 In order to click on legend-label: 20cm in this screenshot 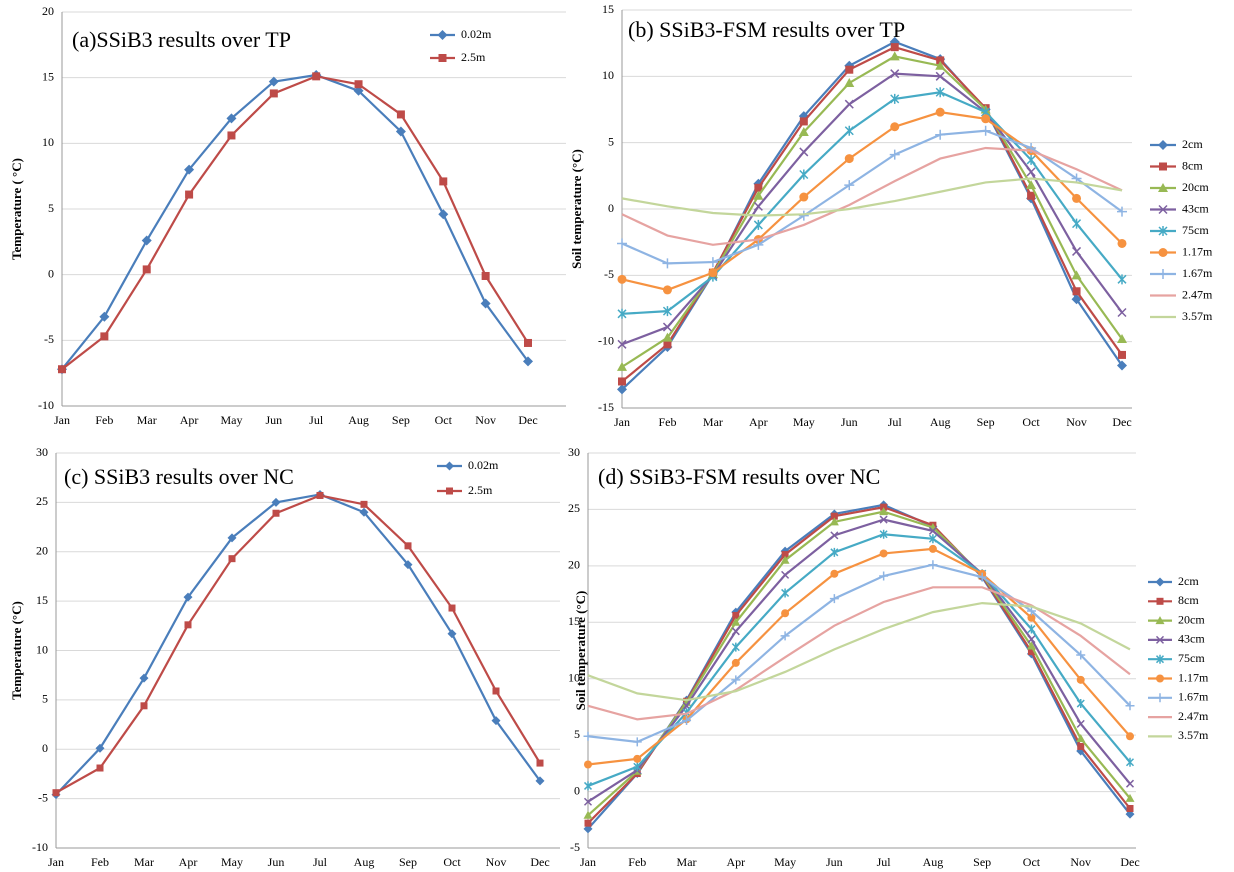, I will do `click(1191, 619)`.